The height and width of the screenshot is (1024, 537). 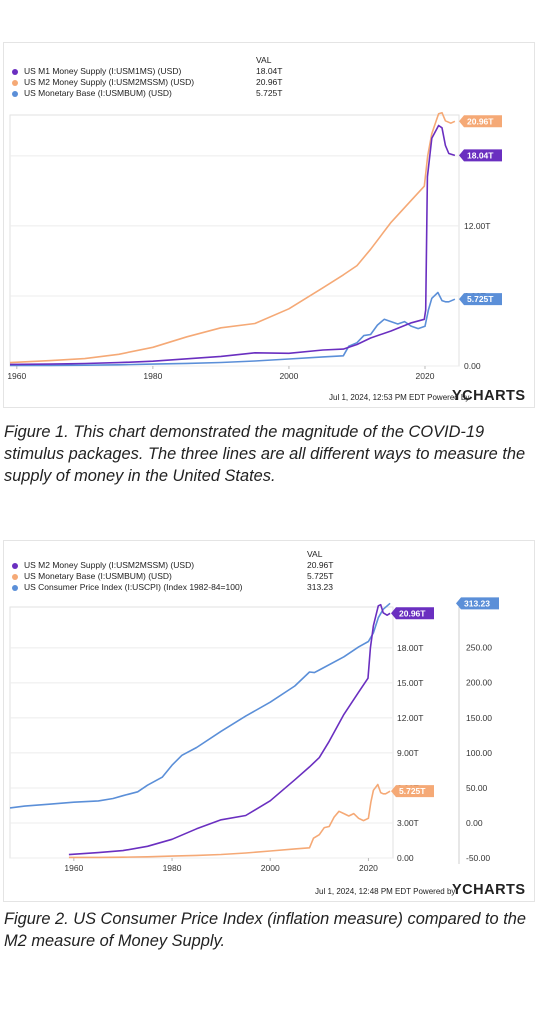 I want to click on y-right-tick-label: -50.00, so click(x=478, y=858).